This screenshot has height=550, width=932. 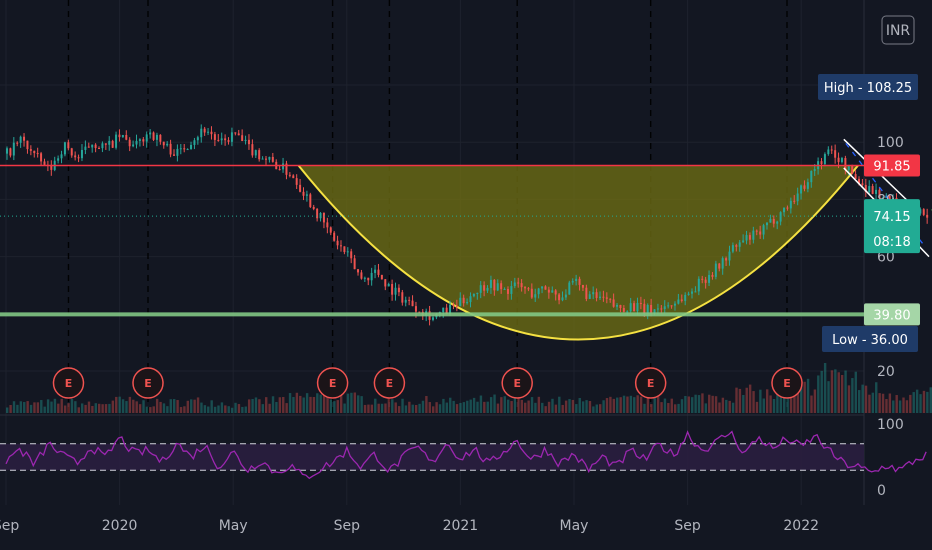 What do you see at coordinates (332, 383) in the screenshot?
I see `earnings-marker-2: E` at bounding box center [332, 383].